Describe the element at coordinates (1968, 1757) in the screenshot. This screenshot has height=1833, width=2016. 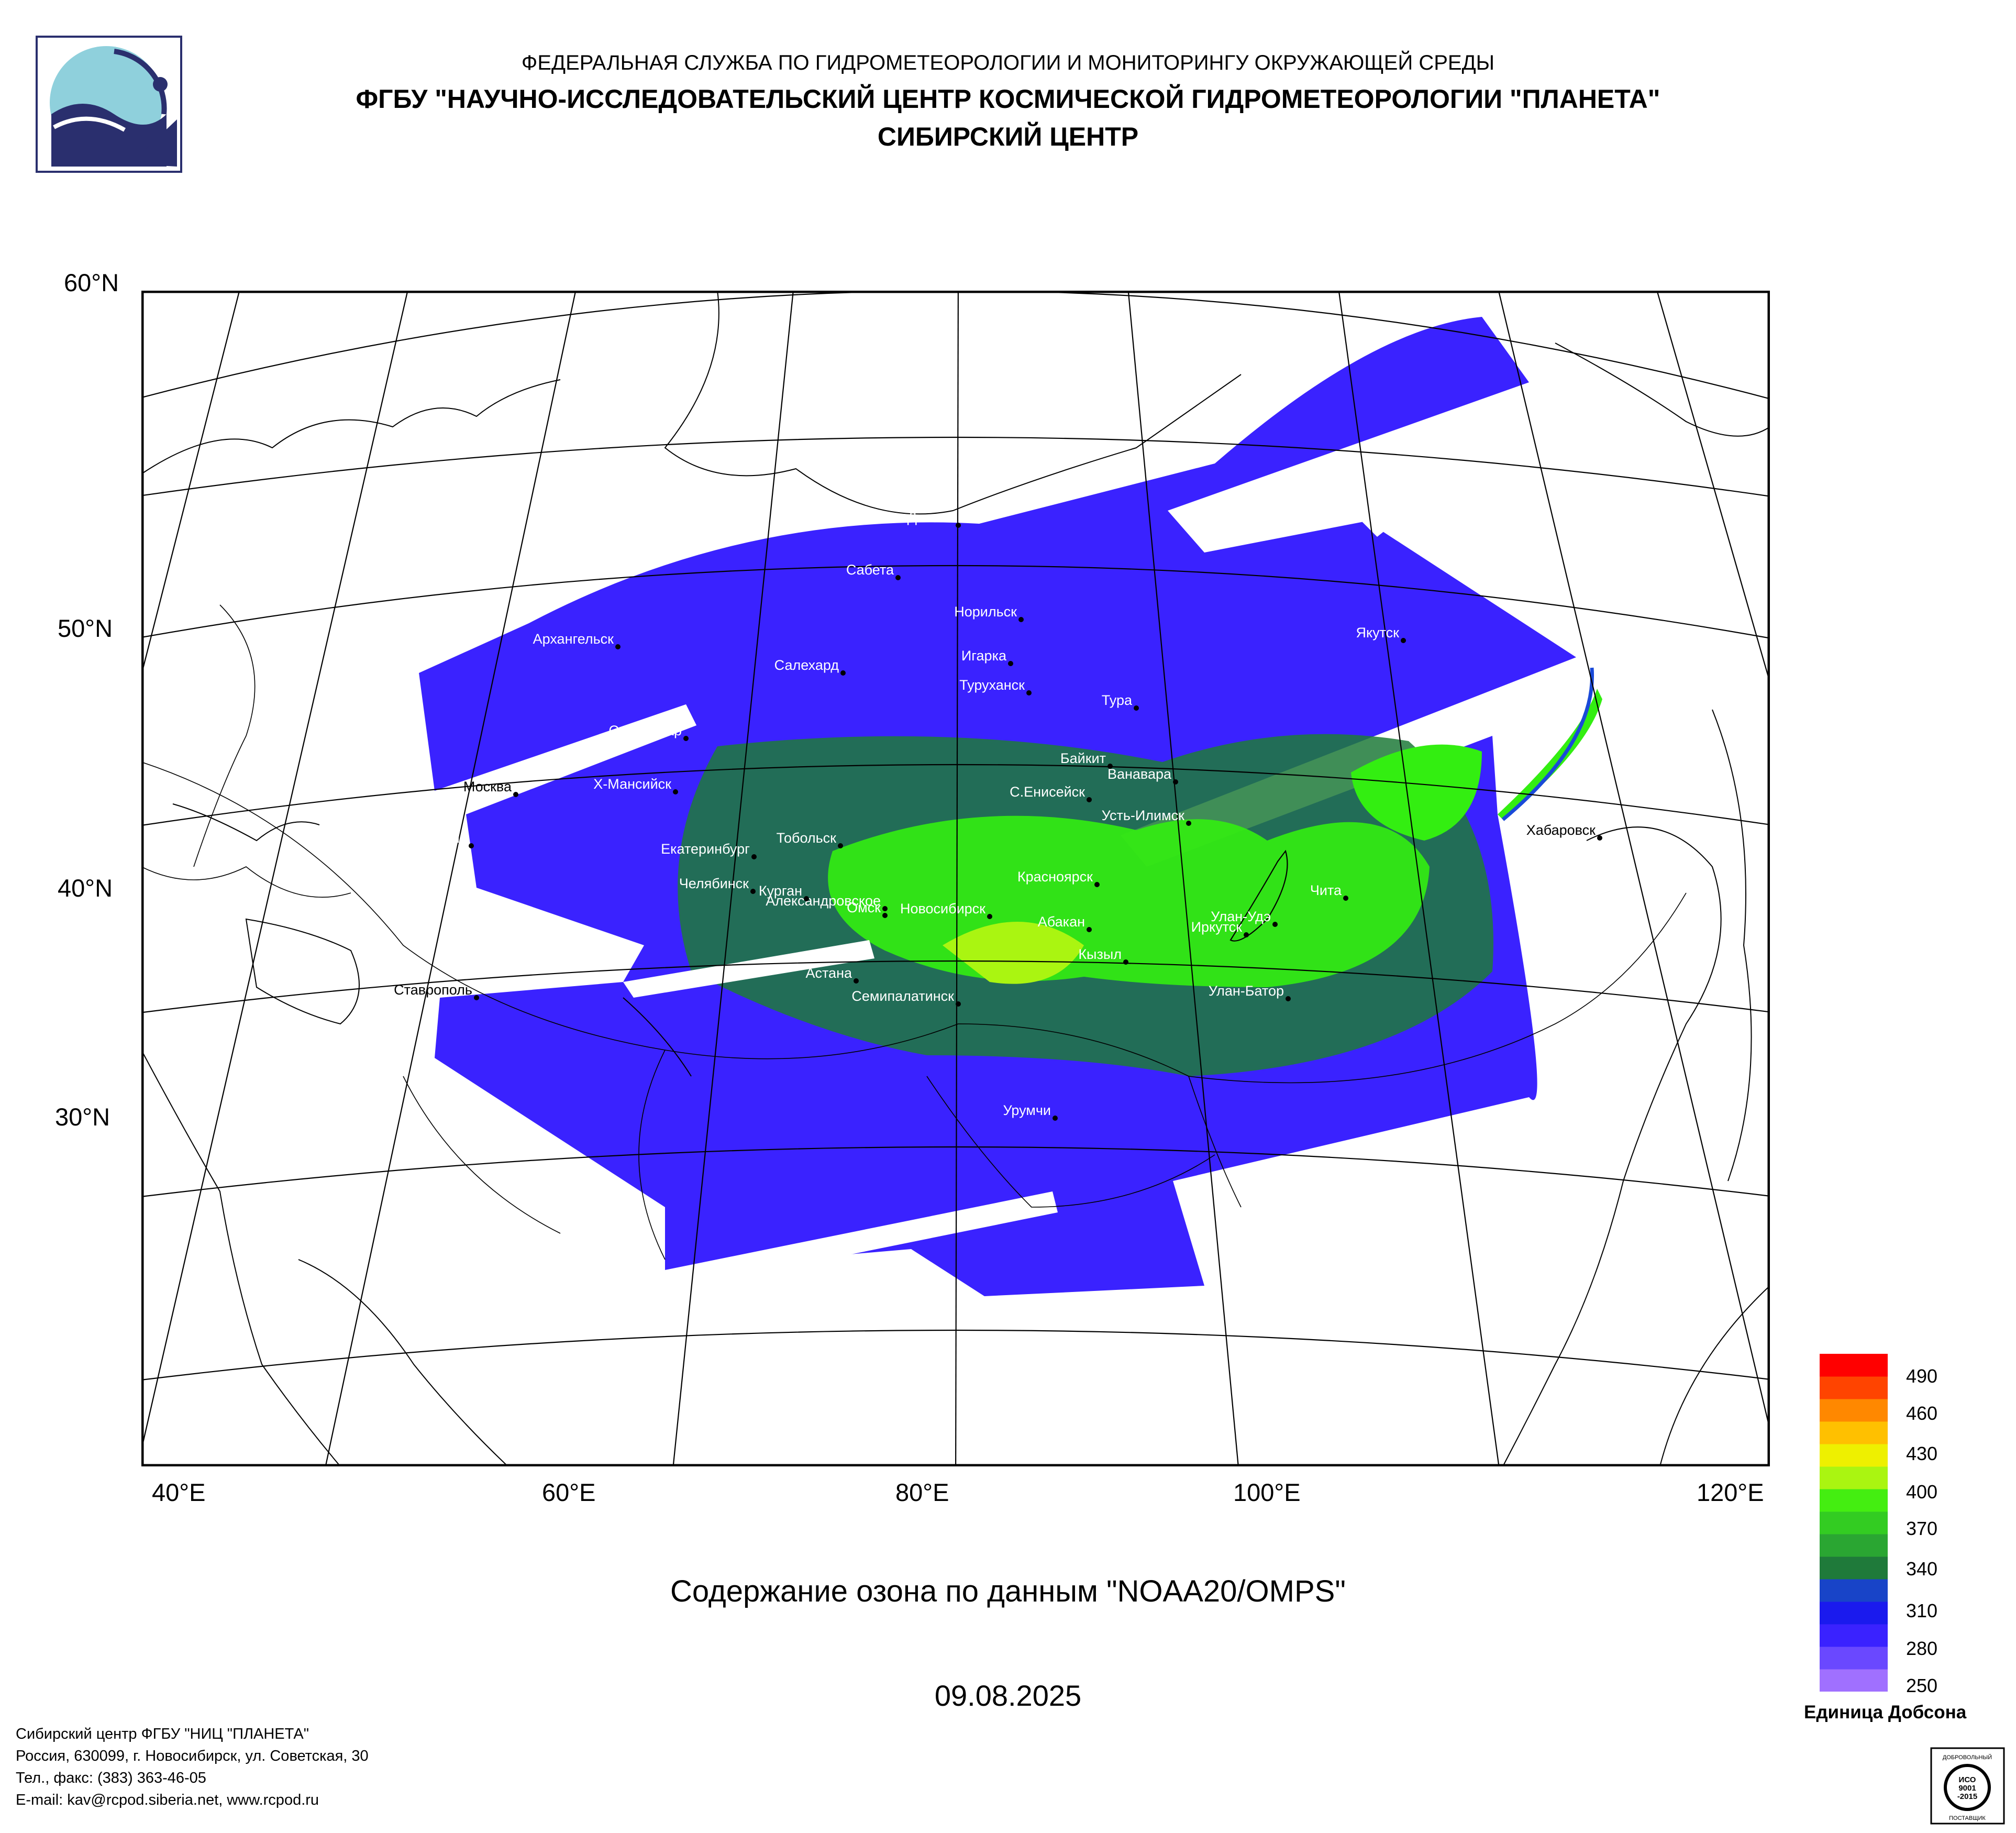
I see `cert-line-1: ДОБРОВОЛЬНЫЙ` at that location.